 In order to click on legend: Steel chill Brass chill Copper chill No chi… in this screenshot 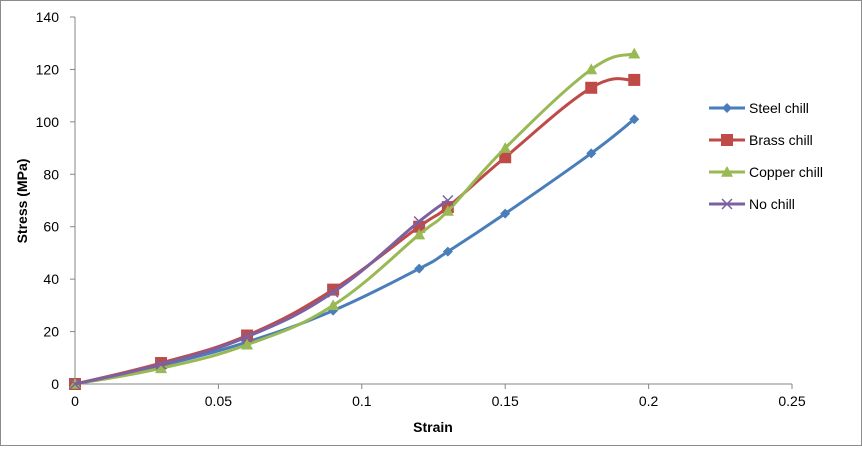, I will do `click(766, 156)`.